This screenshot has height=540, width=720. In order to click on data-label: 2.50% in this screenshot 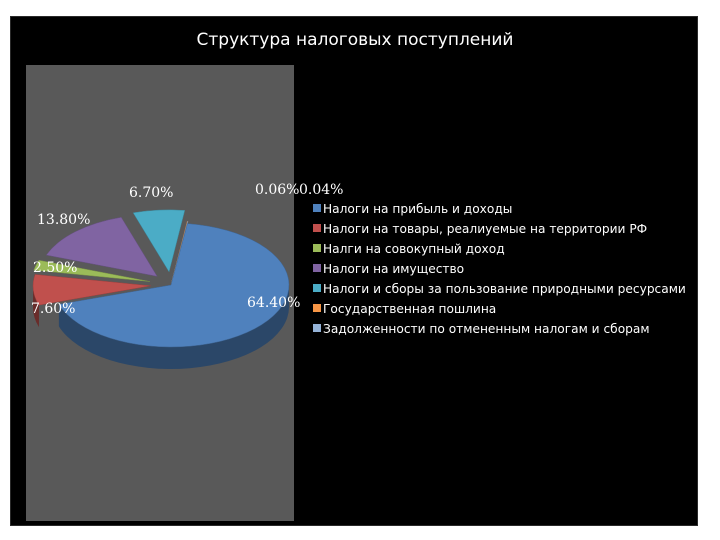, I will do `click(55, 268)`.